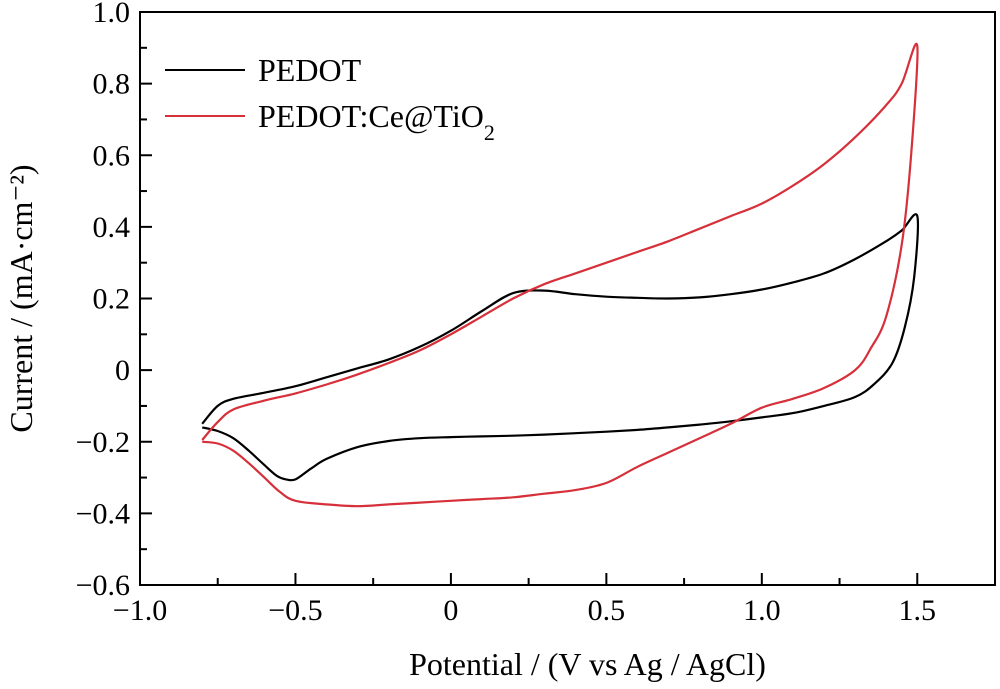 The image size is (1000, 689). What do you see at coordinates (607, 610) in the screenshot?
I see `x-tick-label: 0.5` at bounding box center [607, 610].